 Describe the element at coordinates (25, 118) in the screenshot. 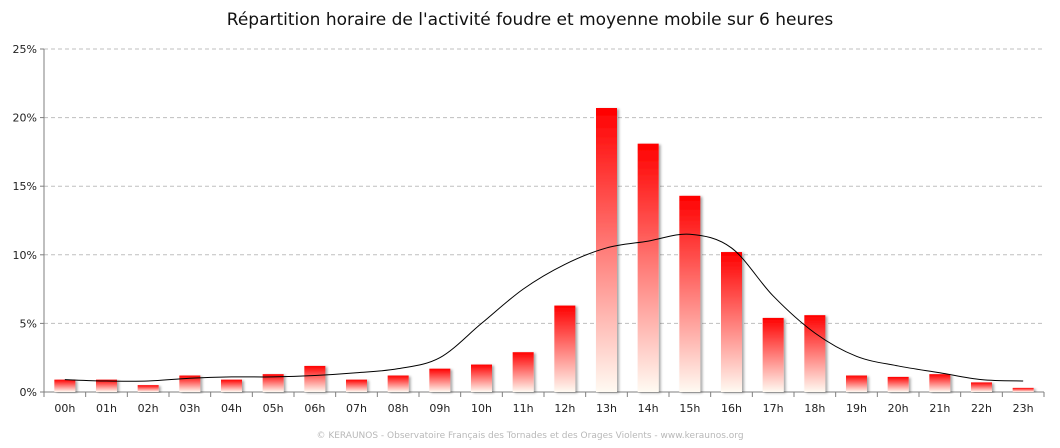

I see `y-tick-label: 20%` at that location.